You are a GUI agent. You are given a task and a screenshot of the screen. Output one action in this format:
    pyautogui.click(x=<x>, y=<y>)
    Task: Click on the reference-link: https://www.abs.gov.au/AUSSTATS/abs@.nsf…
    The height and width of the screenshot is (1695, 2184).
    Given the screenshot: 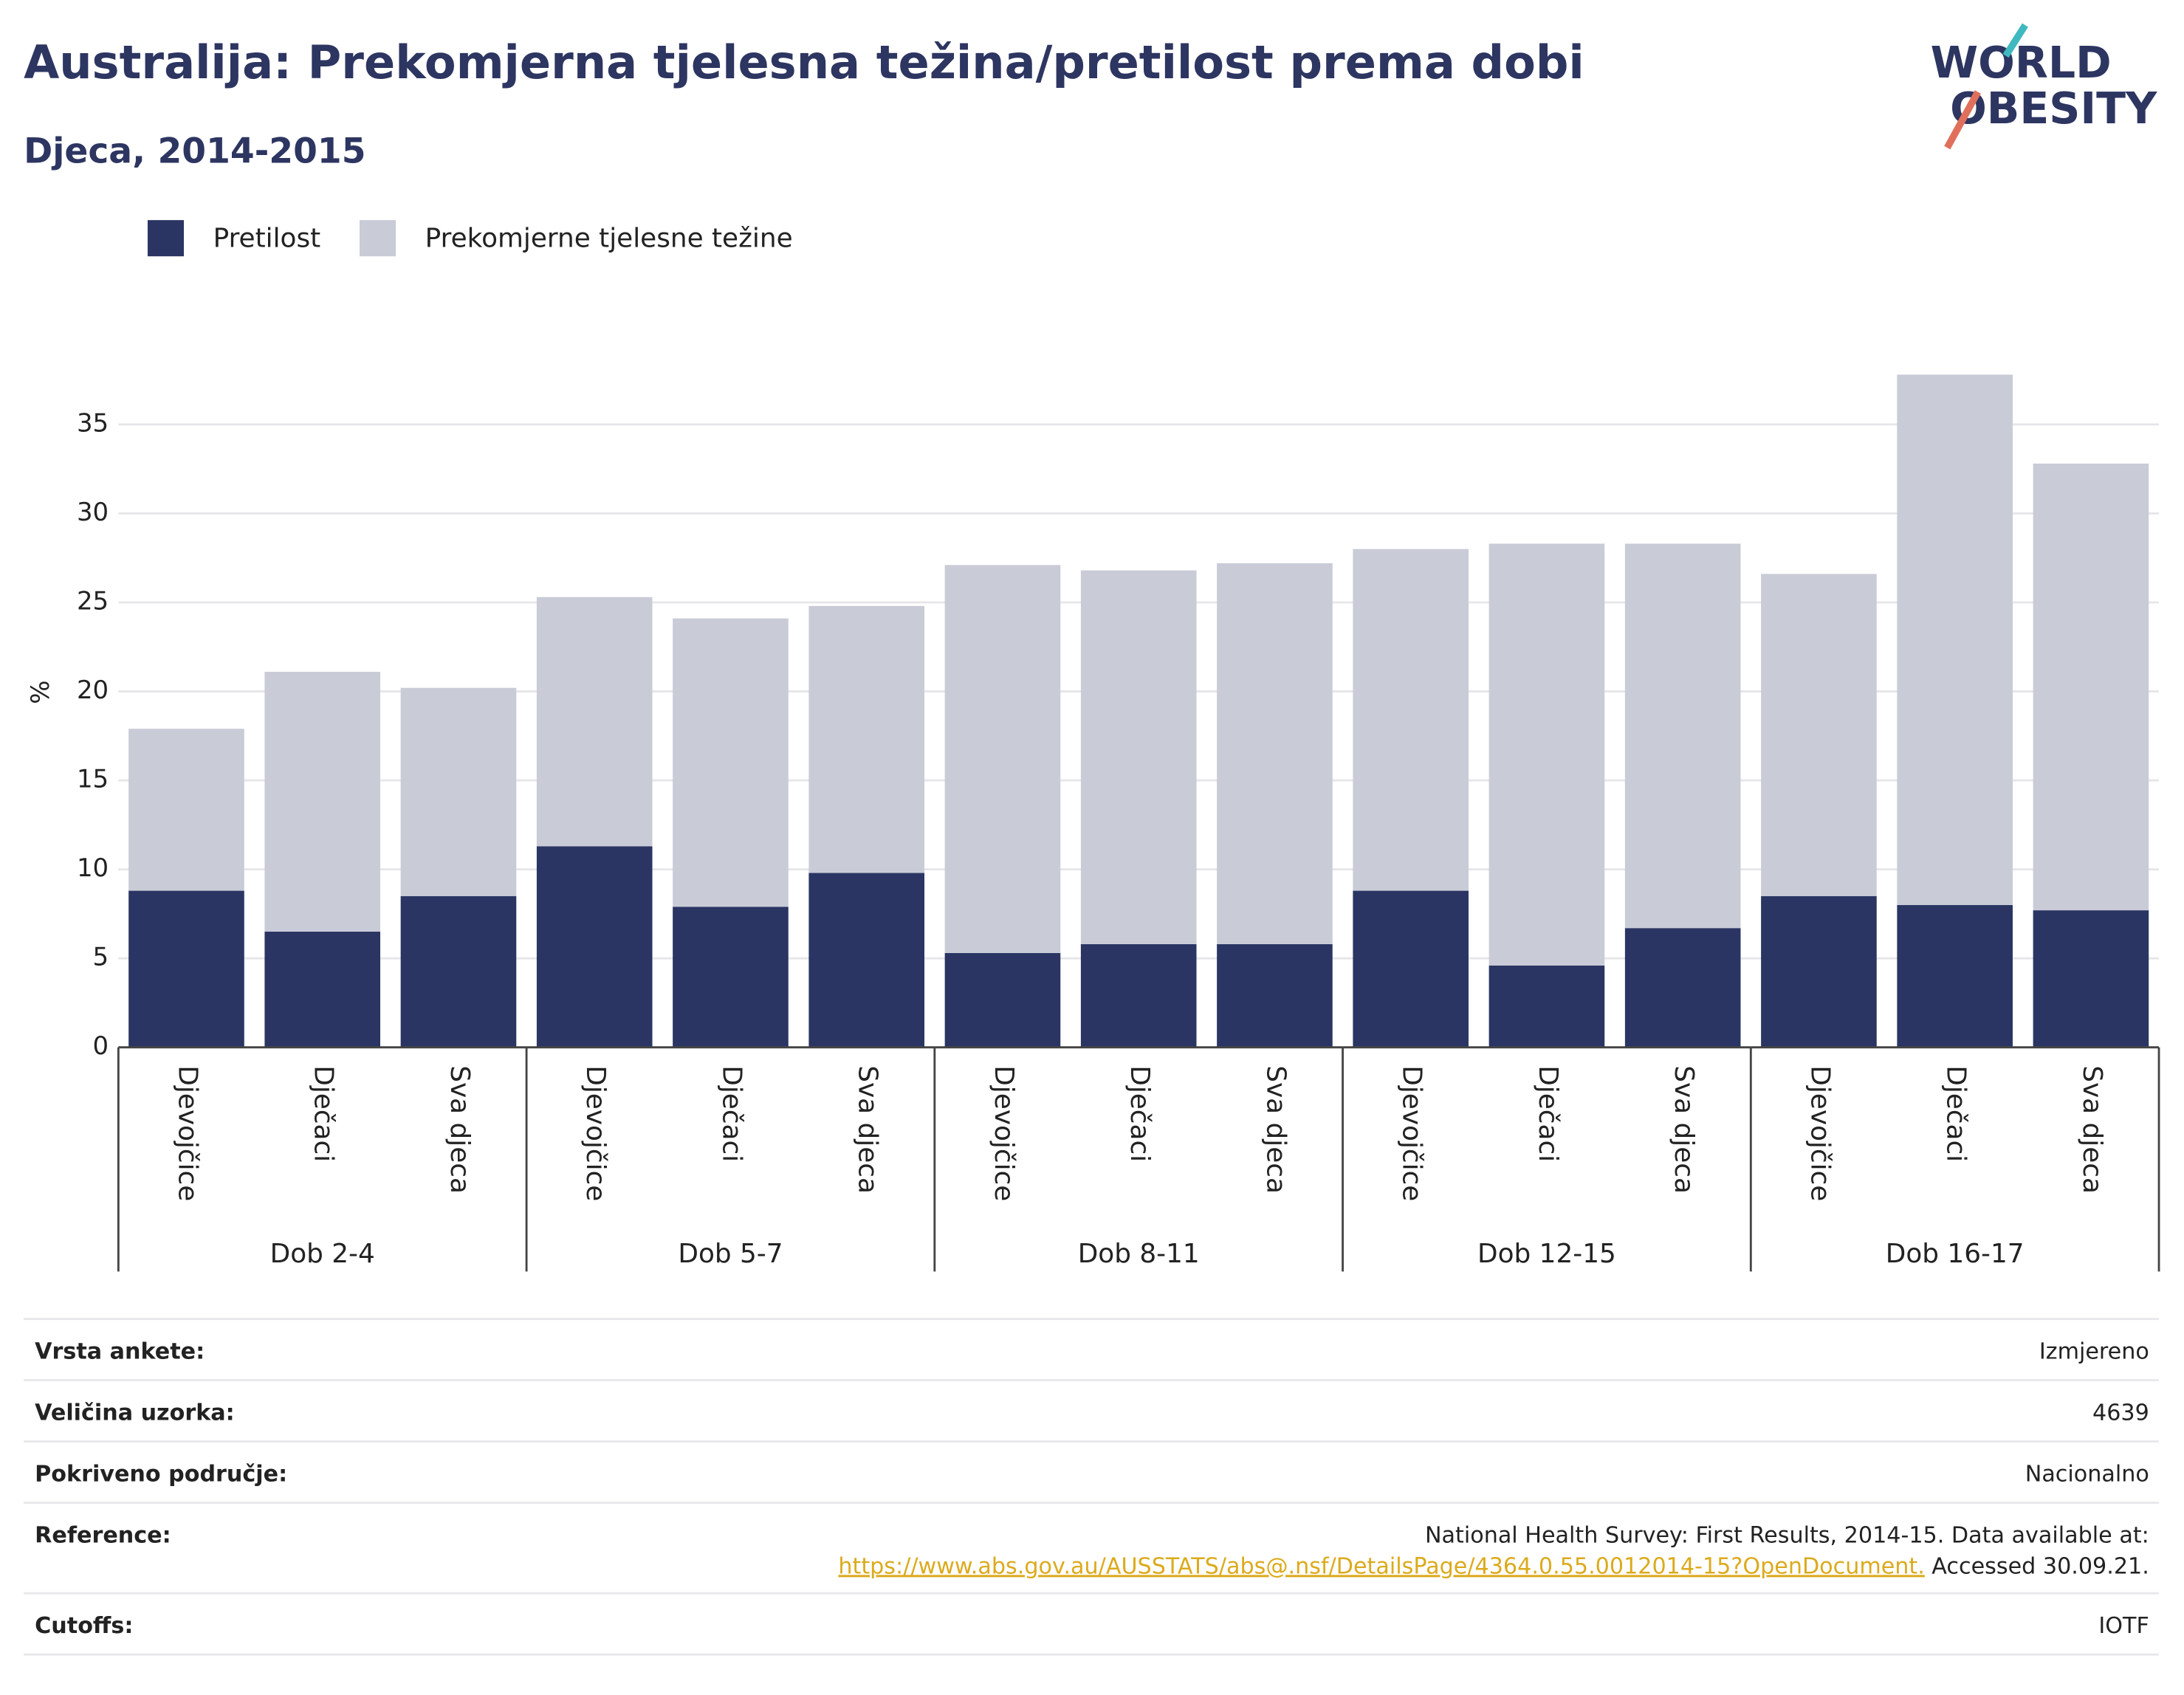 What is the action you would take?
    pyautogui.click(x=1381, y=1566)
    